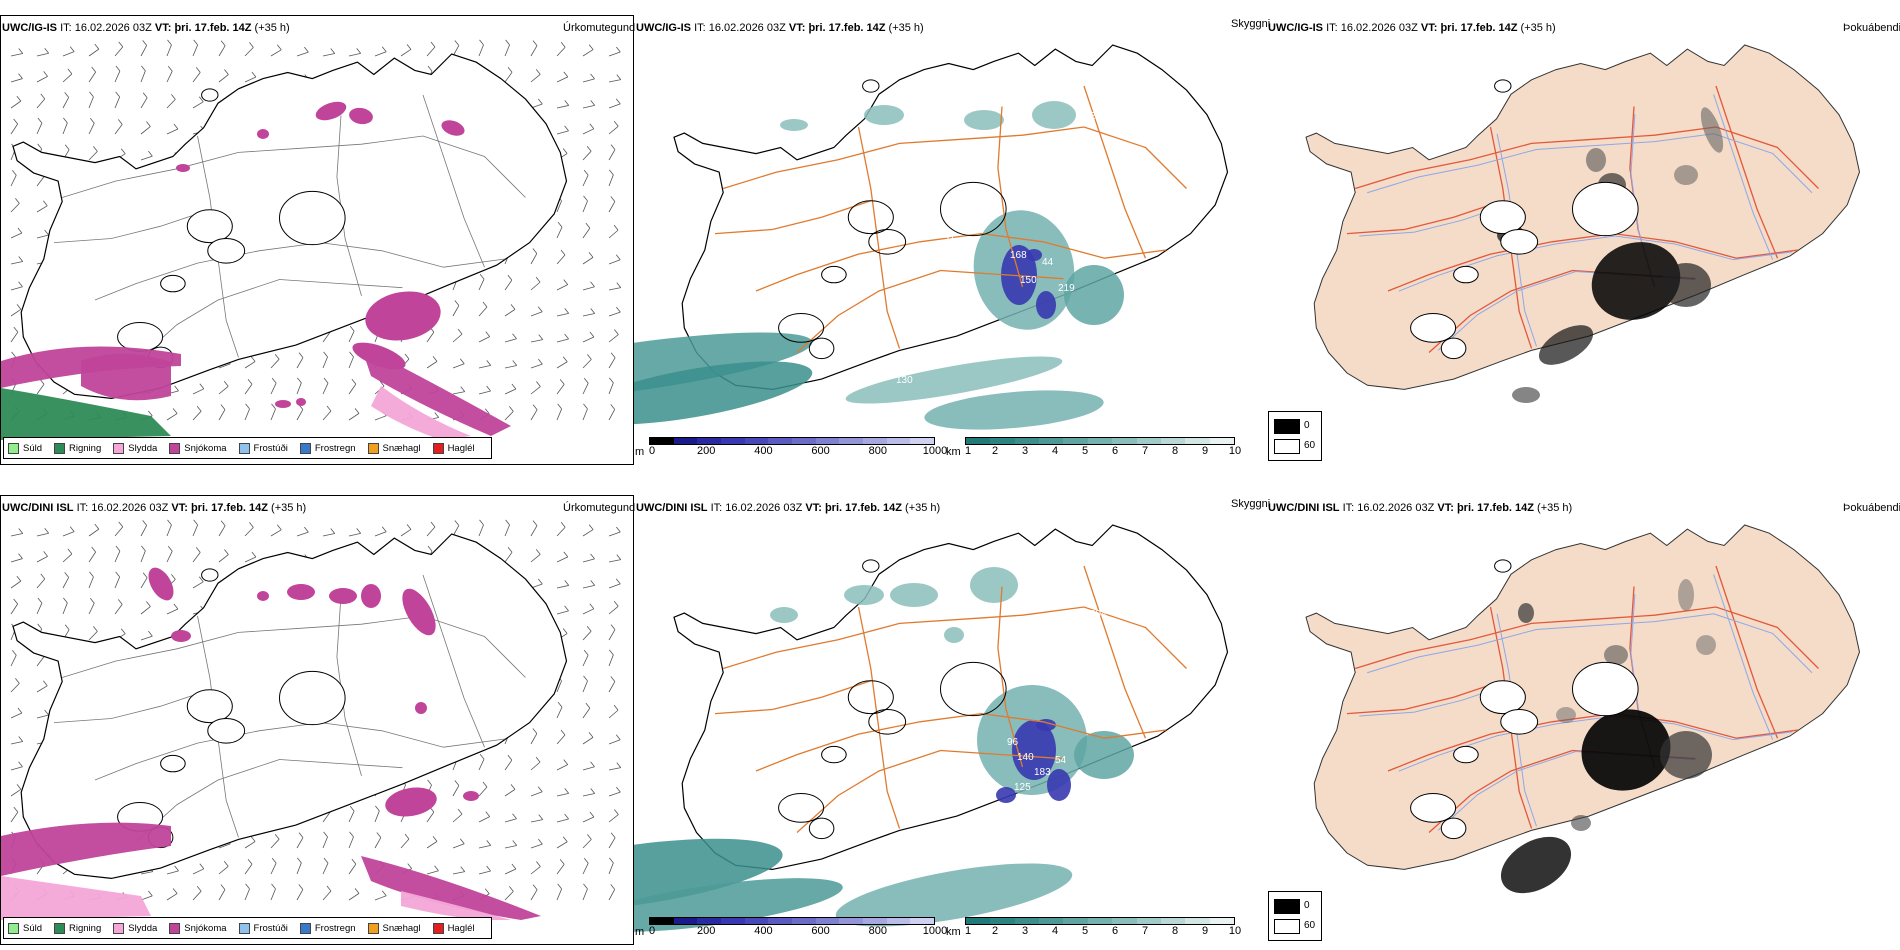 The width and height of the screenshot is (1900, 950). Describe the element at coordinates (1251, 24) in the screenshot. I see `panel-type-label: Skyggni` at that location.